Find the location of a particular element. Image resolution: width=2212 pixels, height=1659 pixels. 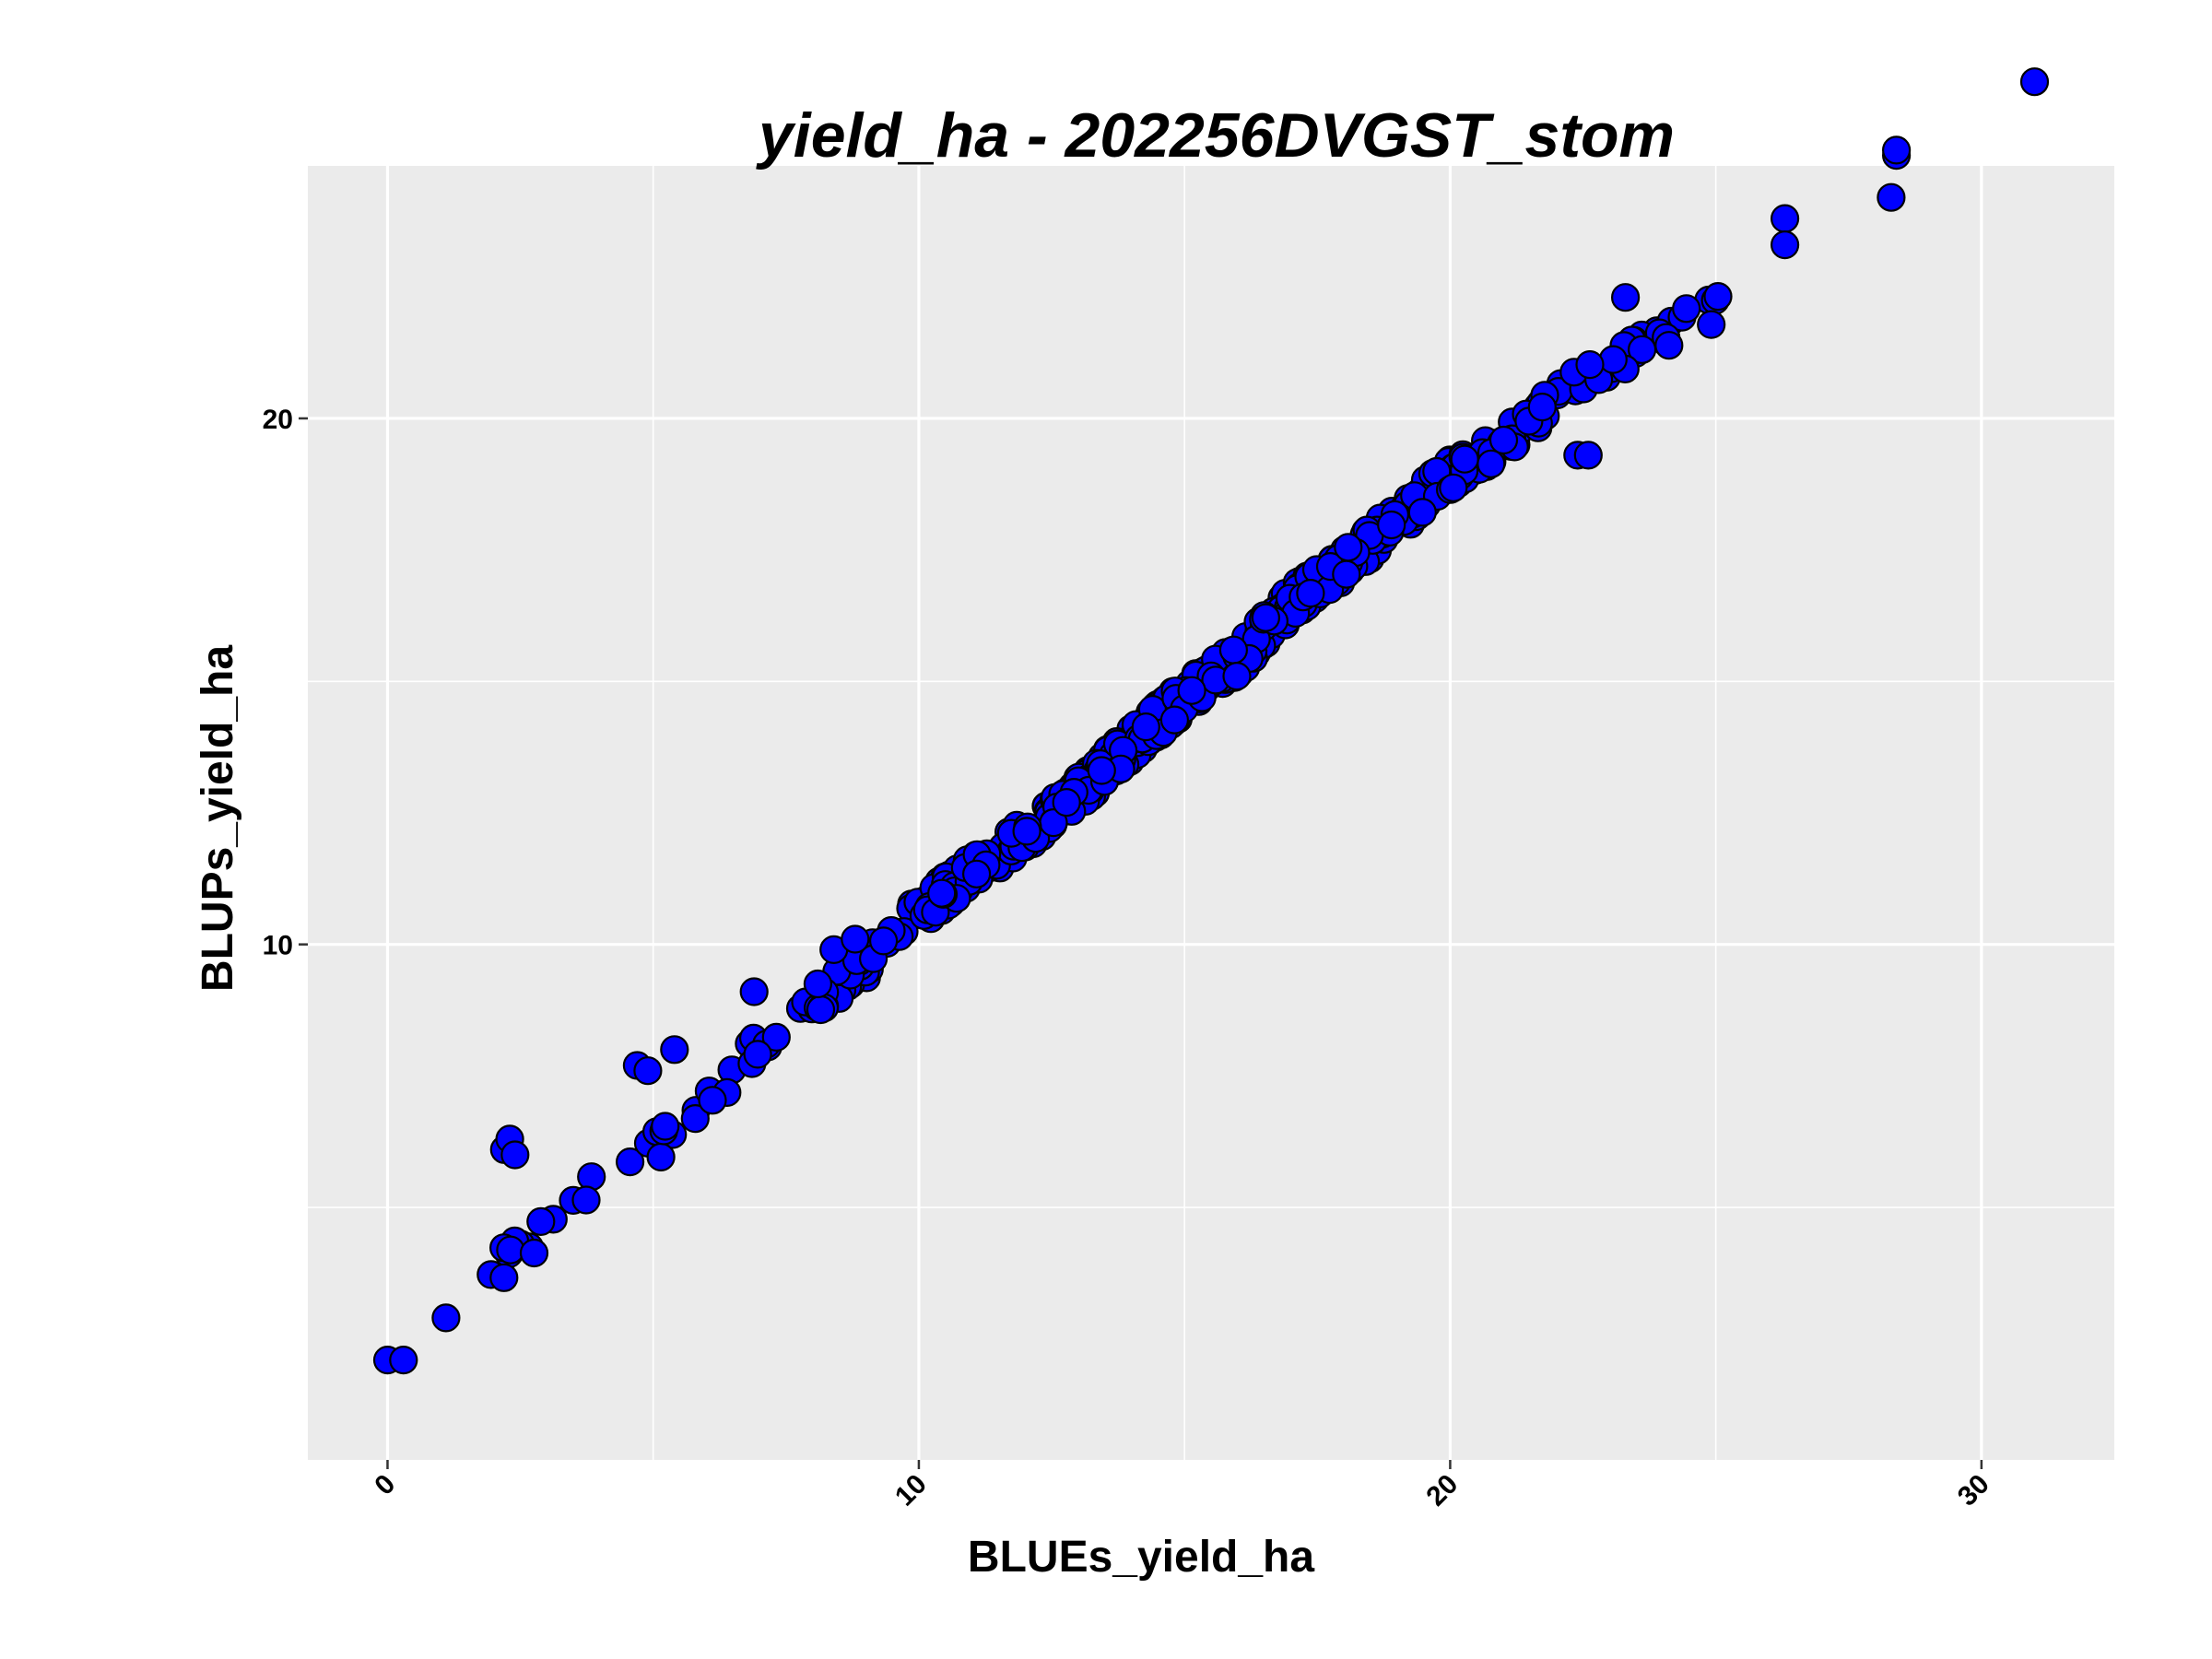

y-tick-label: 20 is located at coordinates (278, 420).